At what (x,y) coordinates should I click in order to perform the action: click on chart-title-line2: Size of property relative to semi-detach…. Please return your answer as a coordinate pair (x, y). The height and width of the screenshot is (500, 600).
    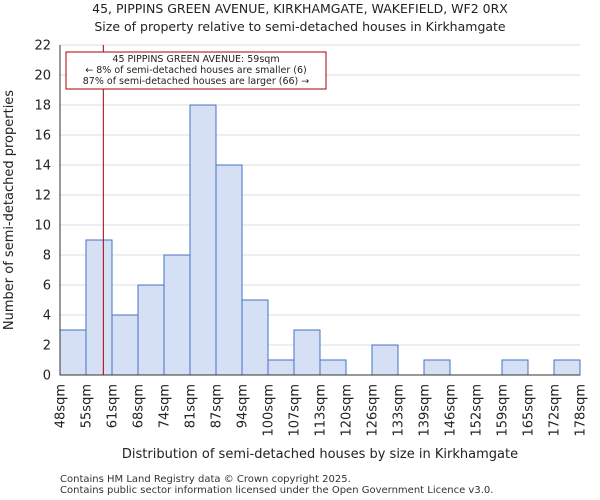
    Looking at the image, I should click on (300, 26).